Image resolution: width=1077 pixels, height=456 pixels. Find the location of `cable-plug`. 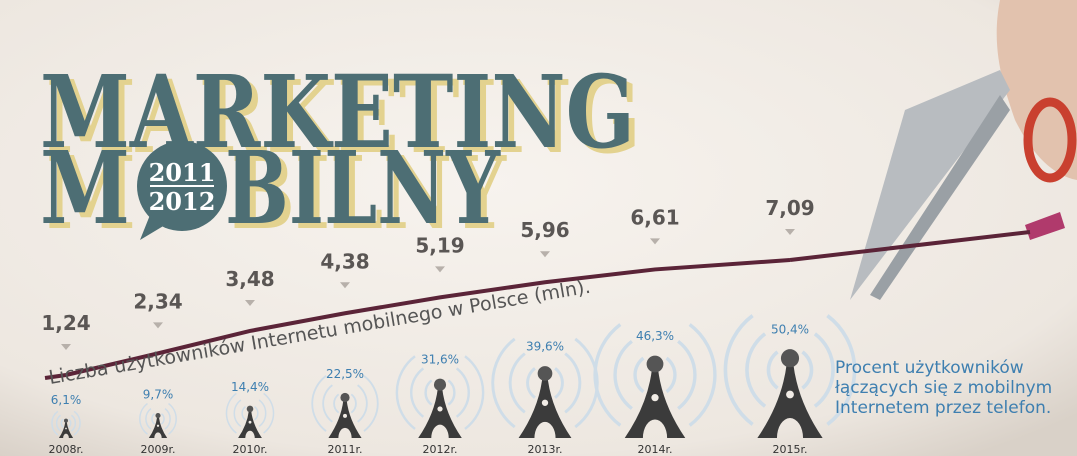

cable-plug is located at coordinates (1045, 226).